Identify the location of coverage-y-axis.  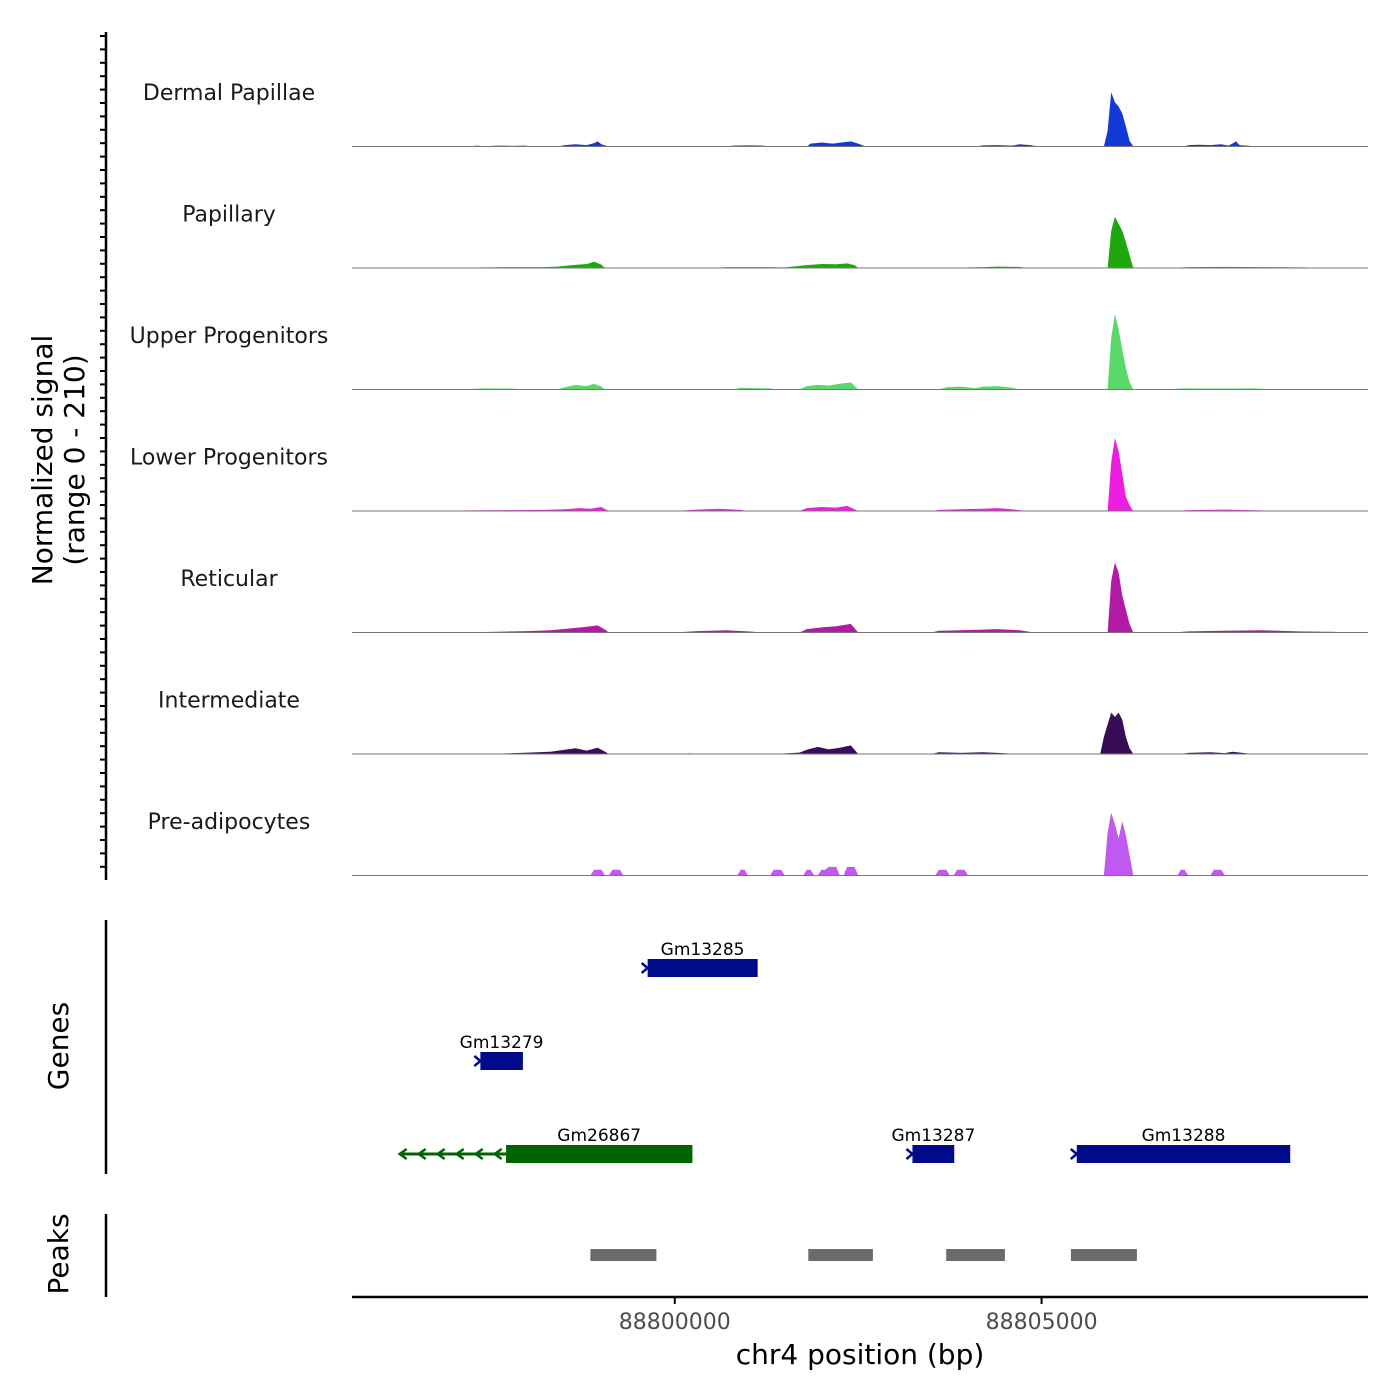
(104, 456).